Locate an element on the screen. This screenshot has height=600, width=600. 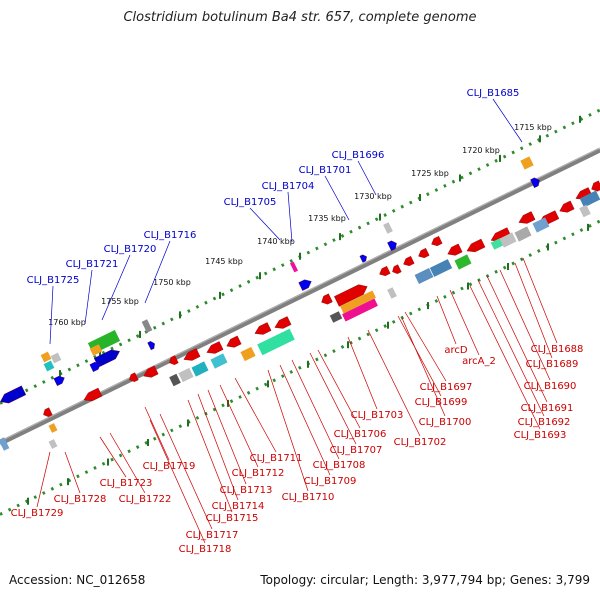
gene-label: CLJ_B1729 is located at coordinates (37, 513).